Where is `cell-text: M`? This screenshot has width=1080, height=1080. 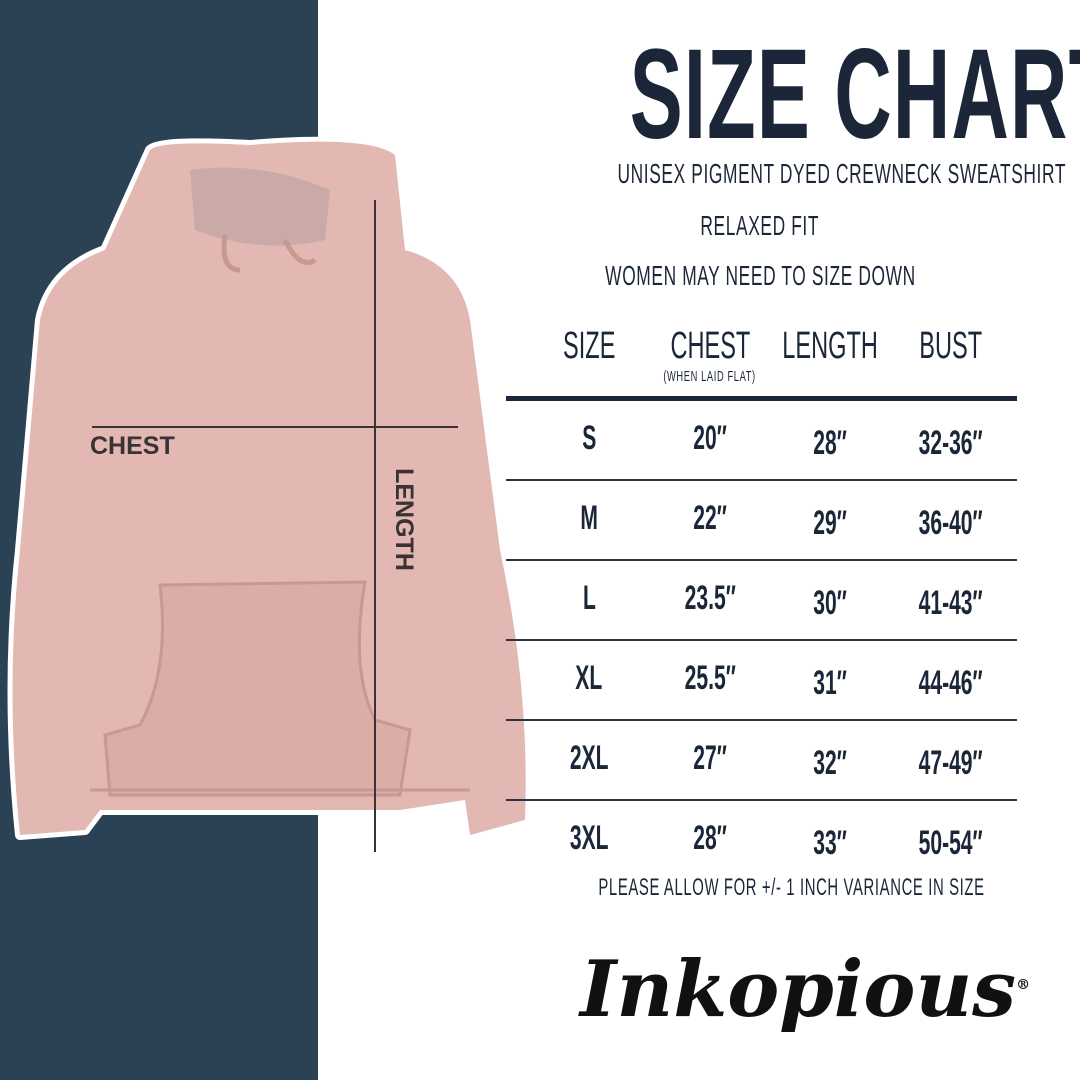
cell-text: M is located at coordinates (589, 518).